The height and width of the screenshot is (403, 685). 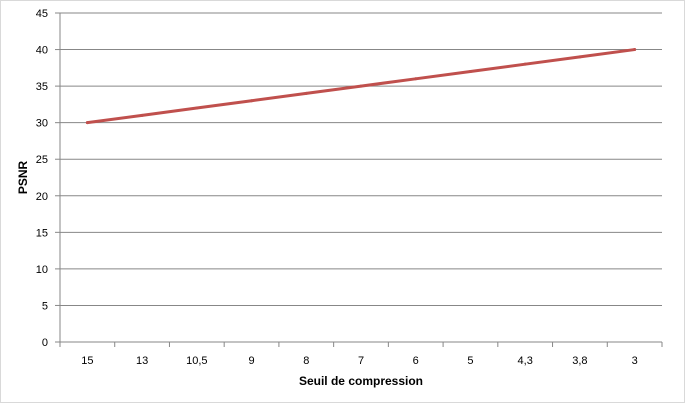 What do you see at coordinates (470, 361) in the screenshot?
I see `x-tick-label: 5` at bounding box center [470, 361].